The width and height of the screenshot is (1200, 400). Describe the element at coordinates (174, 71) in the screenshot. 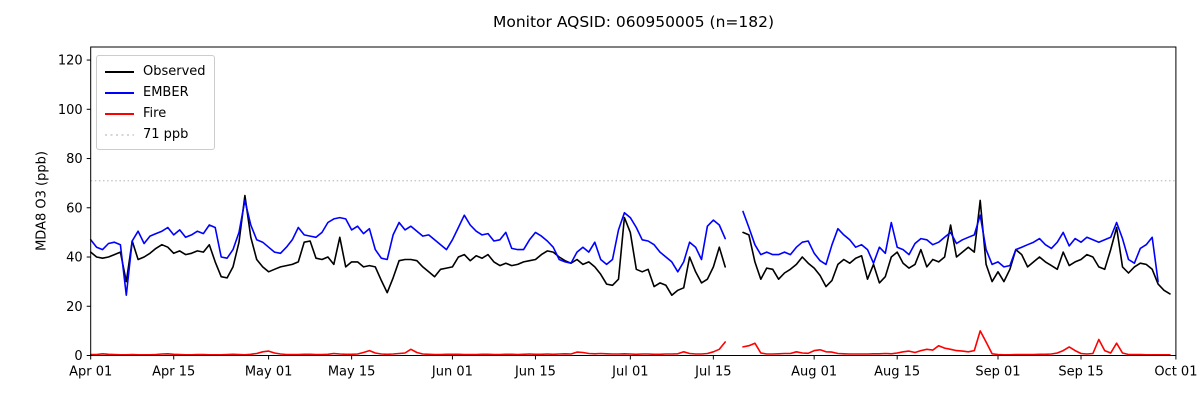

I see `legend-label: Observed` at that location.